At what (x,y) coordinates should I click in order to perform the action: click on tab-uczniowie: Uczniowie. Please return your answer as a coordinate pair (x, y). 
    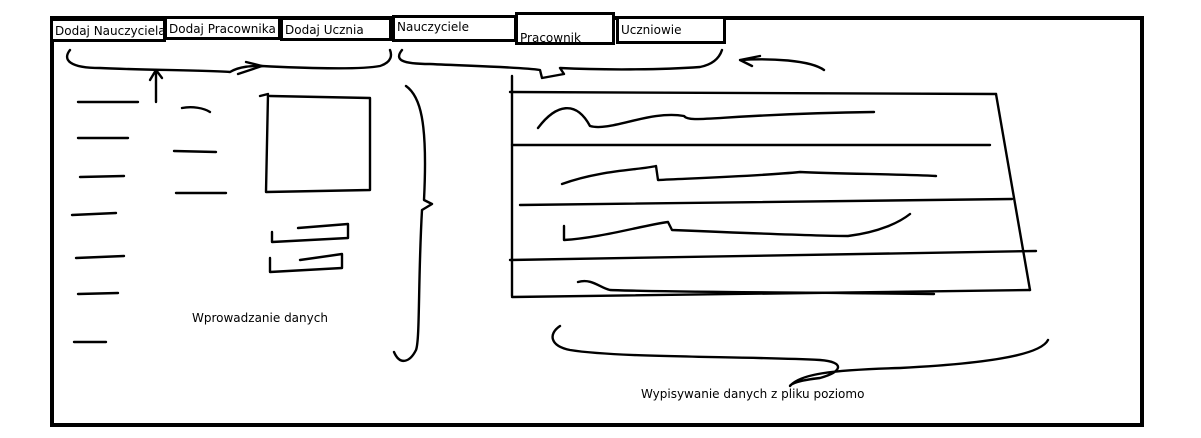
    Looking at the image, I should click on (671, 30).